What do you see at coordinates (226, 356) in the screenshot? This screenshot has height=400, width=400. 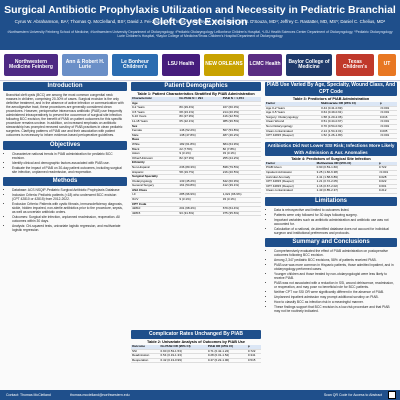 I see `table-cell: 0.28 (0.31-1.52)` at bounding box center [226, 356].